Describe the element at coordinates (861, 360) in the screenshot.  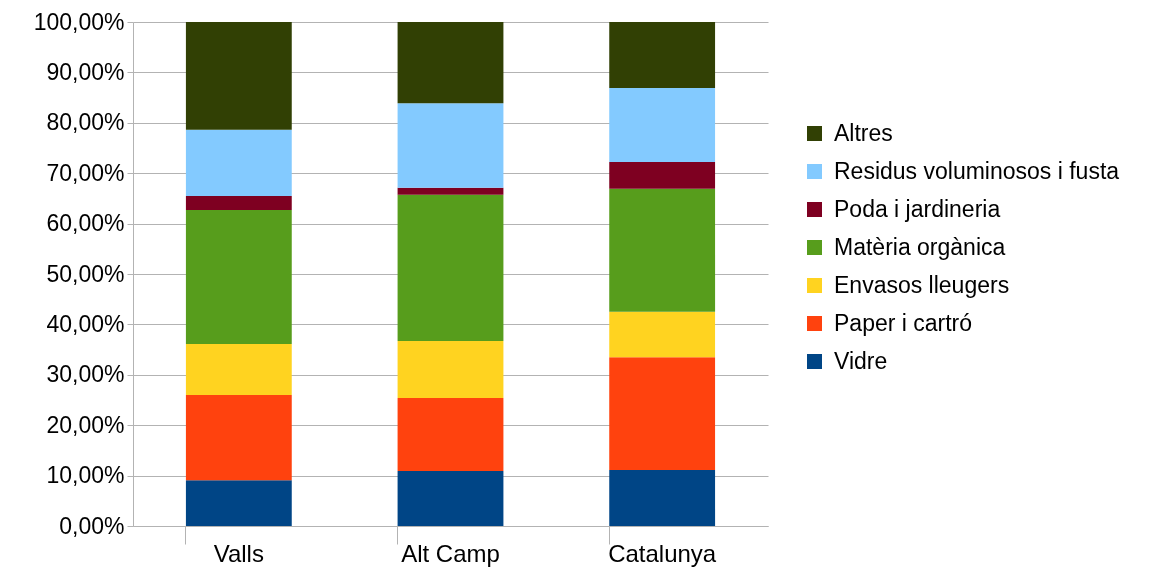
I see `legend-label: Vidre` at that location.